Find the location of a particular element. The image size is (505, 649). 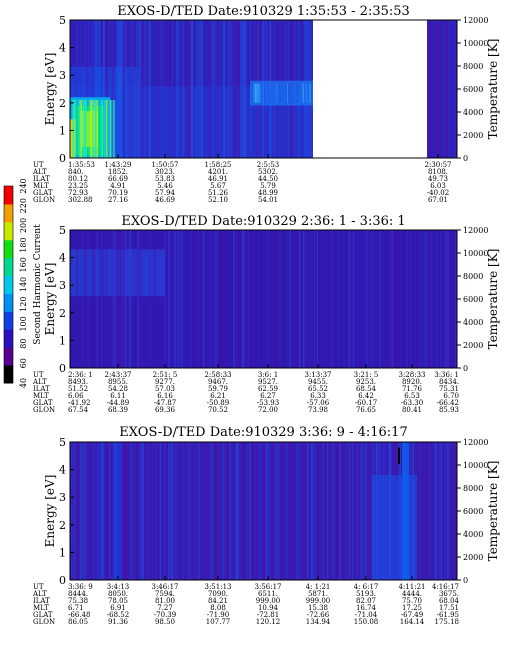

ephemeris-cell: 3:56:17 is located at coordinates (268, 587).